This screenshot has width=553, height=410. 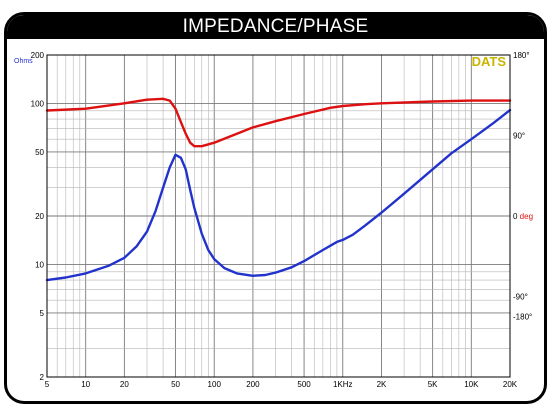 What do you see at coordinates (471, 384) in the screenshot?
I see `x-tick-label: 10K` at bounding box center [471, 384].